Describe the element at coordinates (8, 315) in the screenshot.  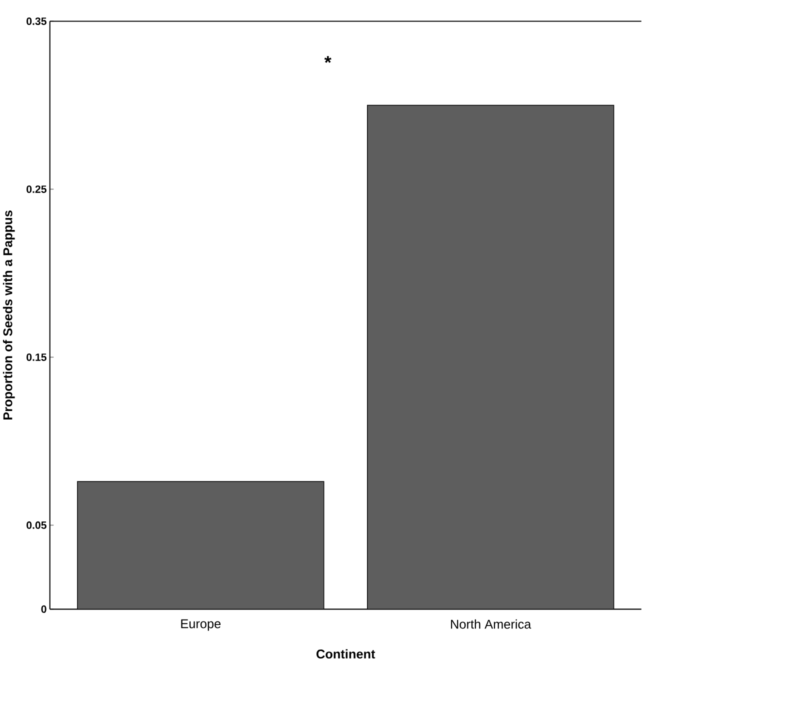
I see `y-axis-title: Proportion of Seeds with a Pappus` at that location.